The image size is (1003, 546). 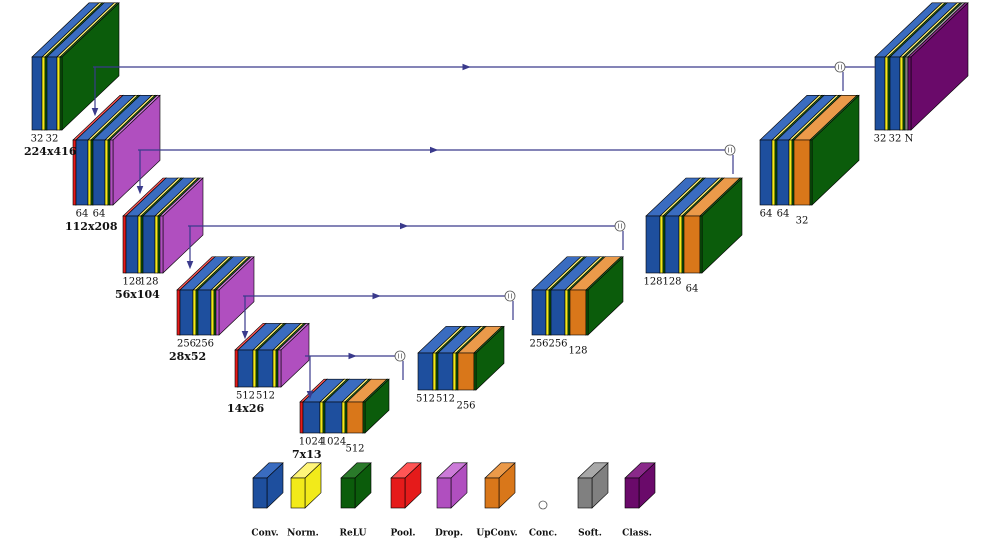 I want to click on legend-label: Conv., so click(x=264, y=534).